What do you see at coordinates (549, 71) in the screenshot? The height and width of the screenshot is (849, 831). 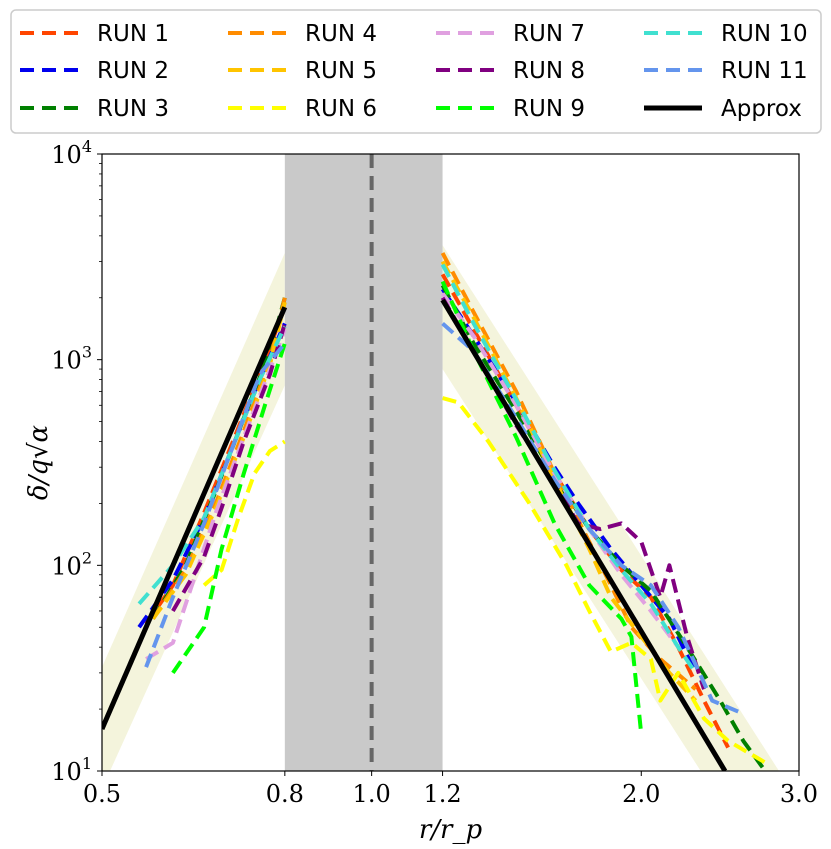 I see `legend-label: RUN 8` at bounding box center [549, 71].